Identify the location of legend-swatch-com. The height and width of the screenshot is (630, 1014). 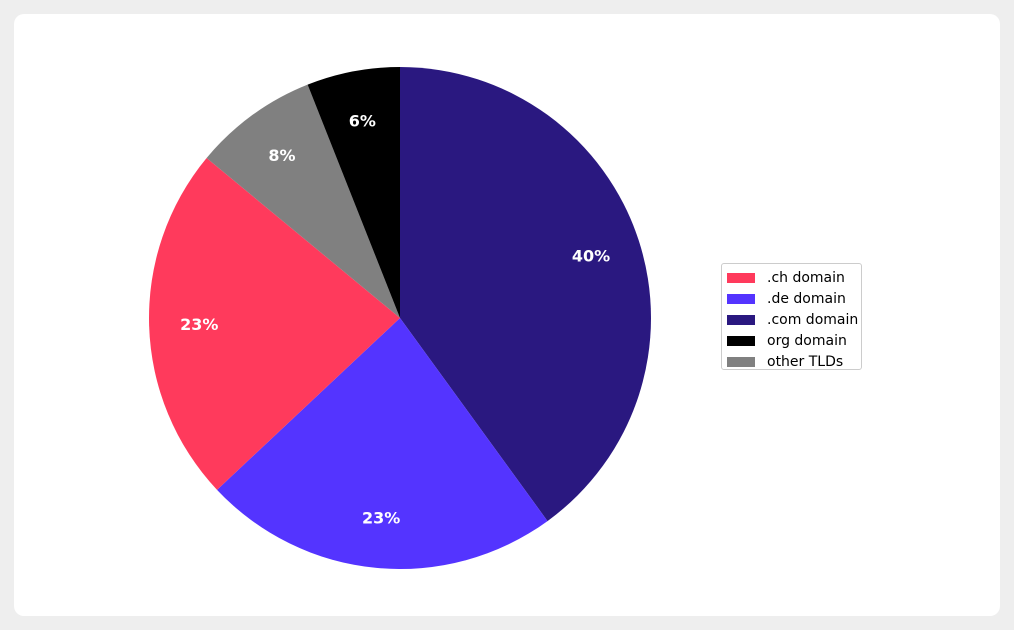
(741, 319).